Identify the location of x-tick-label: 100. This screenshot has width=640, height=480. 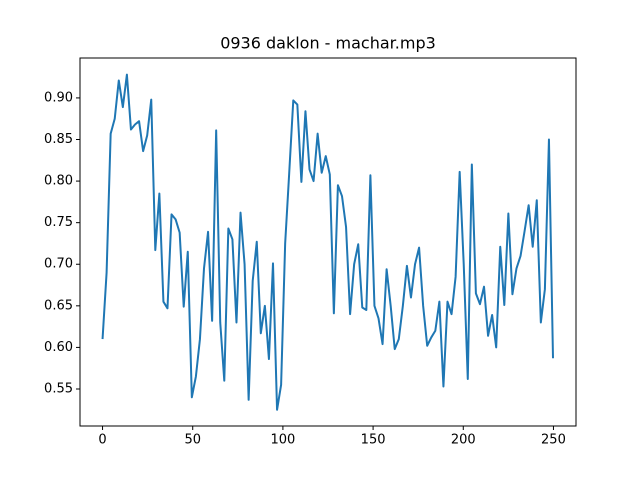
(282, 440).